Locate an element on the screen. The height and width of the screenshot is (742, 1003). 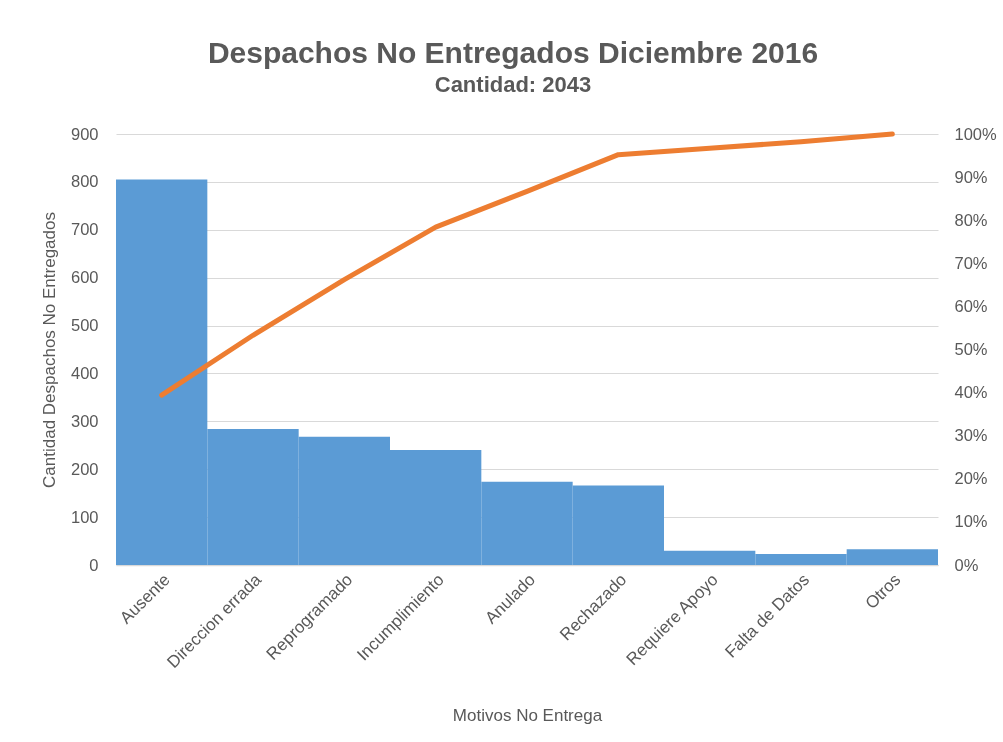
y-tick-label: 400 is located at coordinates (84, 372).